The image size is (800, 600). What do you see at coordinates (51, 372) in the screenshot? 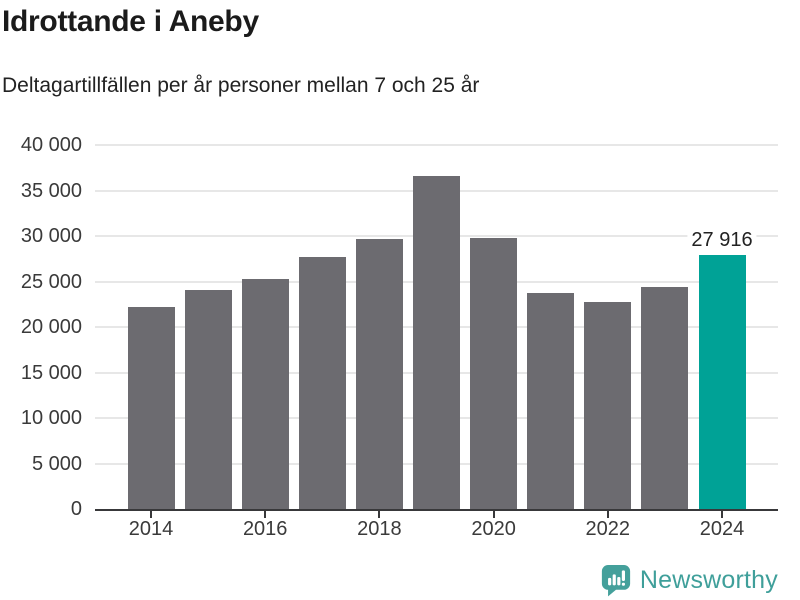
I see `y-tick-label: 15 000` at bounding box center [51, 372].